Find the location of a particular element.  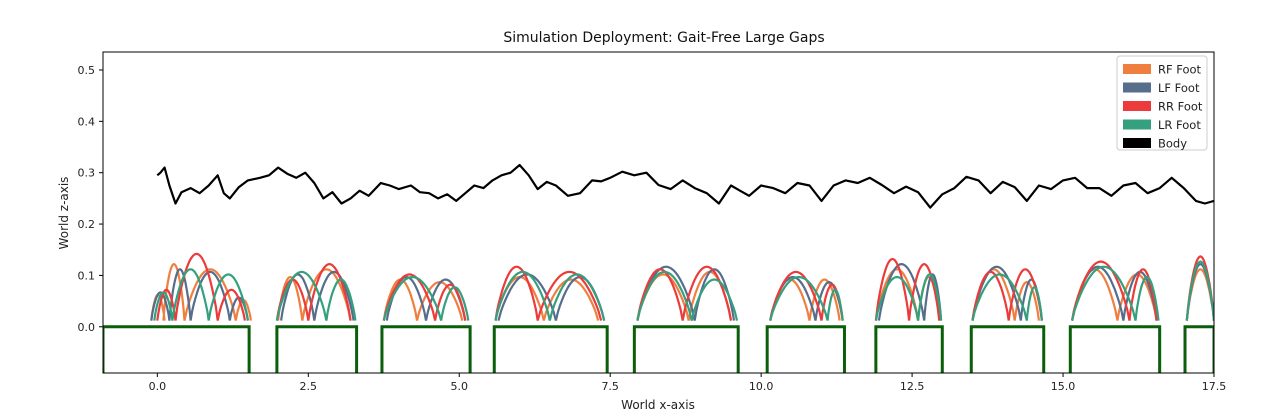

x-tick-label: 15.0 is located at coordinates (1063, 386).